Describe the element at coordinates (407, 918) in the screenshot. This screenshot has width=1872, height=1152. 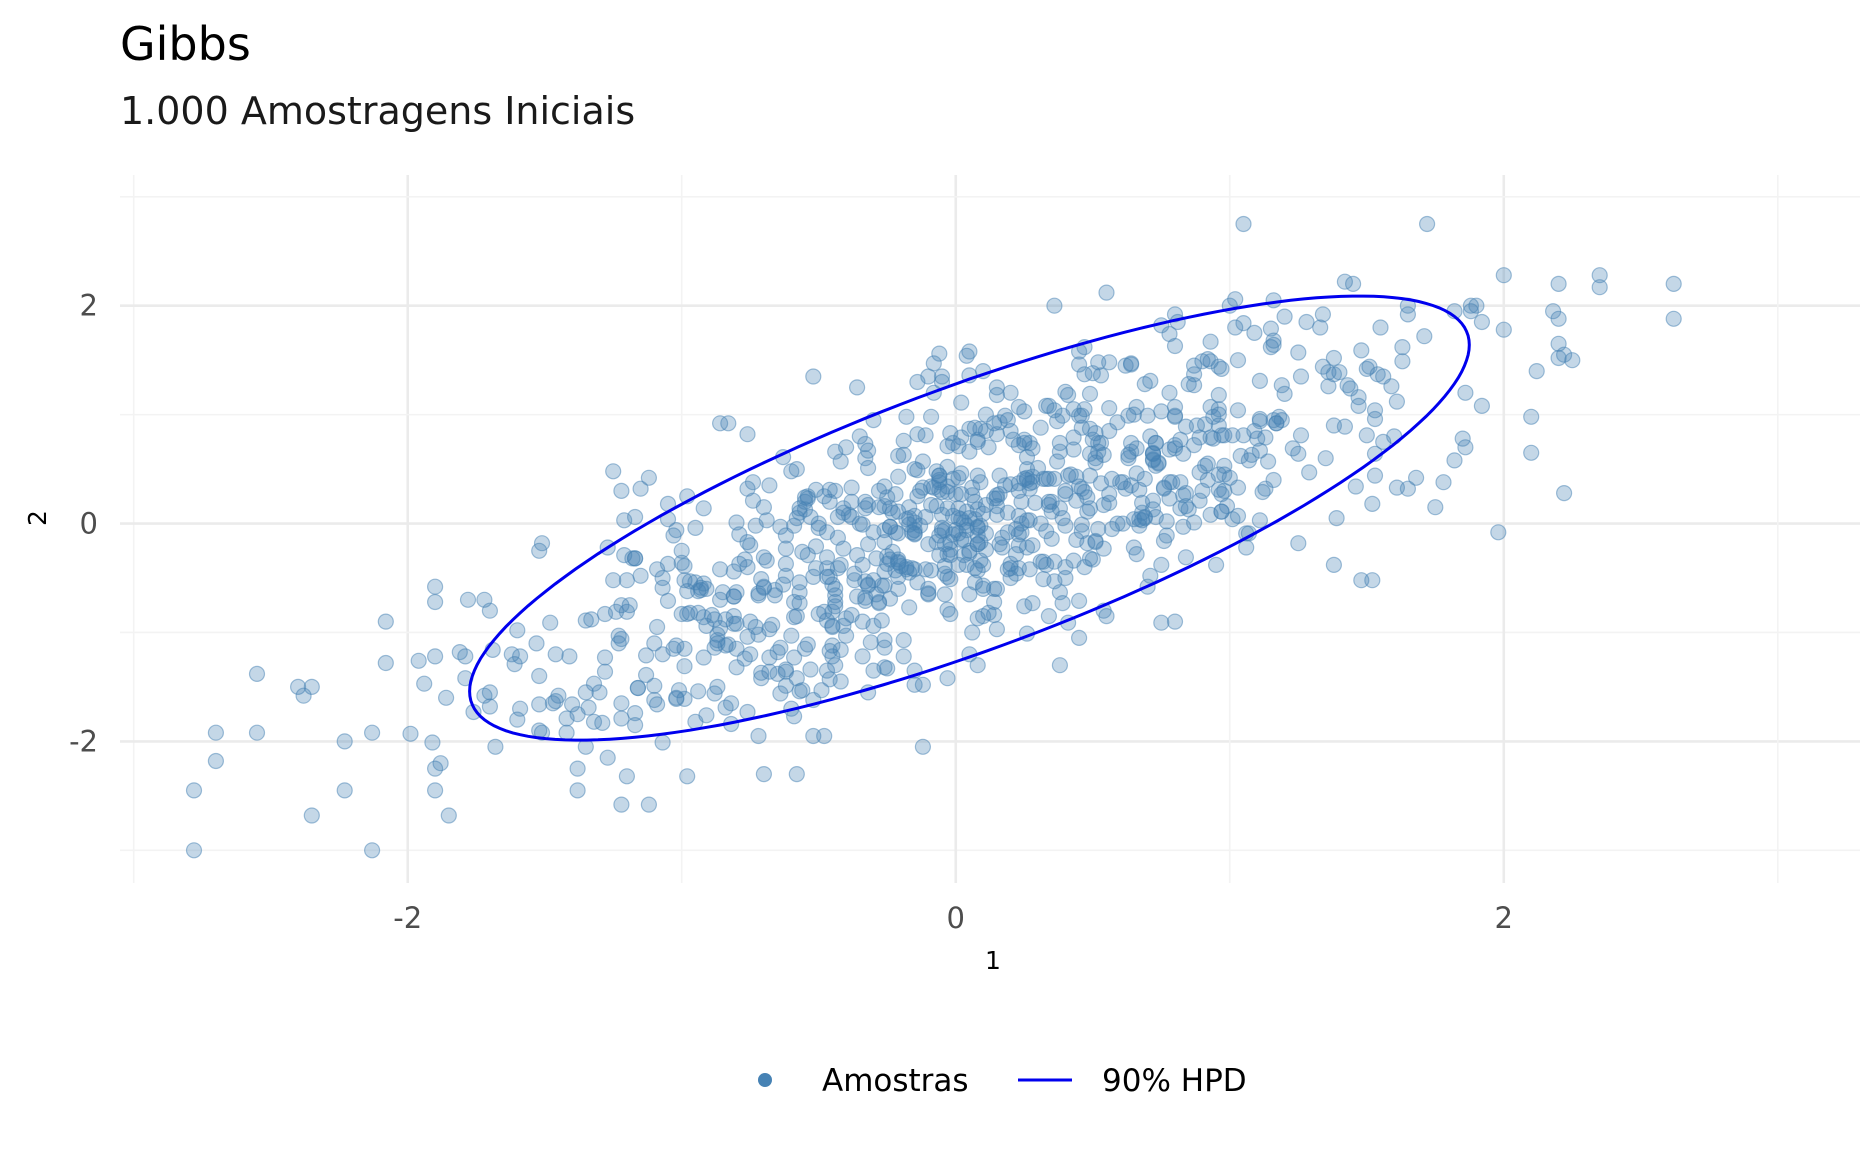
I see `x-tick-label: -2` at that location.